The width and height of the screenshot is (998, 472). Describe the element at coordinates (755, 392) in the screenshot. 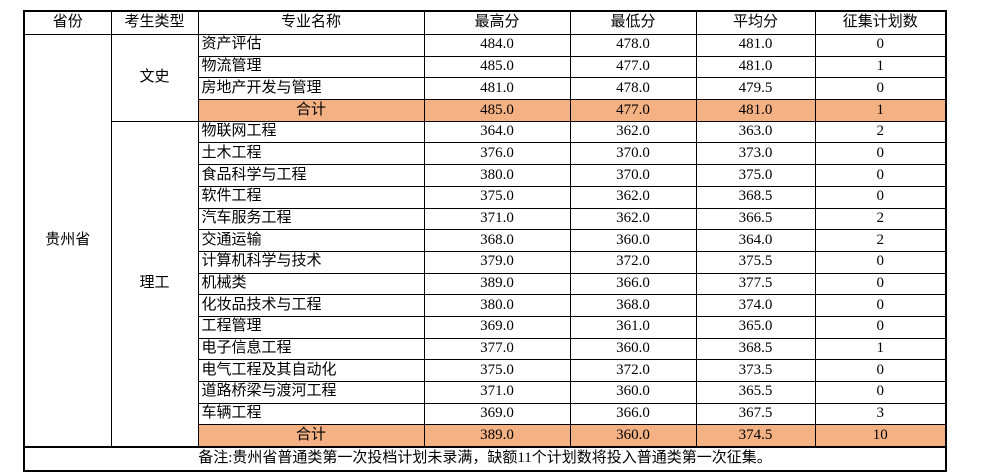

I see `avg-score-cell: 365.5` at that location.